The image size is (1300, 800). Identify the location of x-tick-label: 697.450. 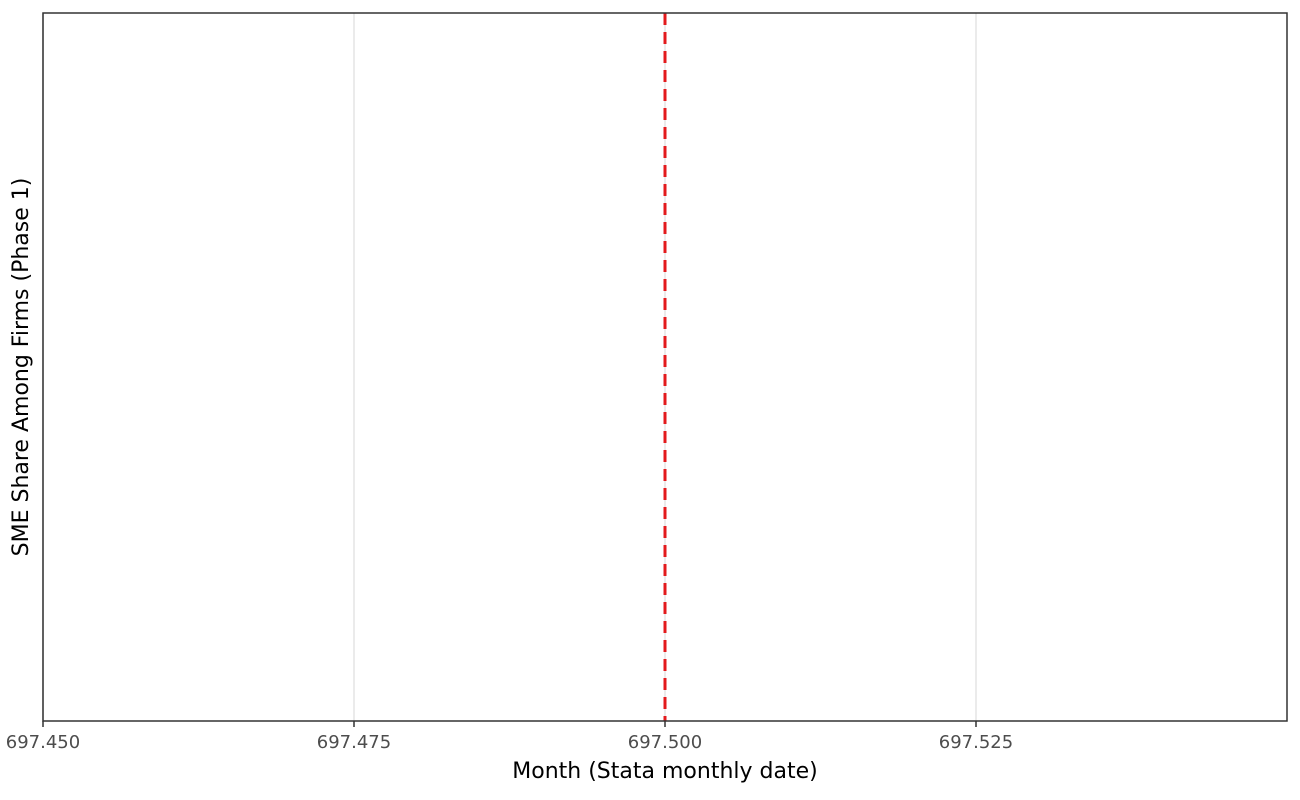
(43, 742).